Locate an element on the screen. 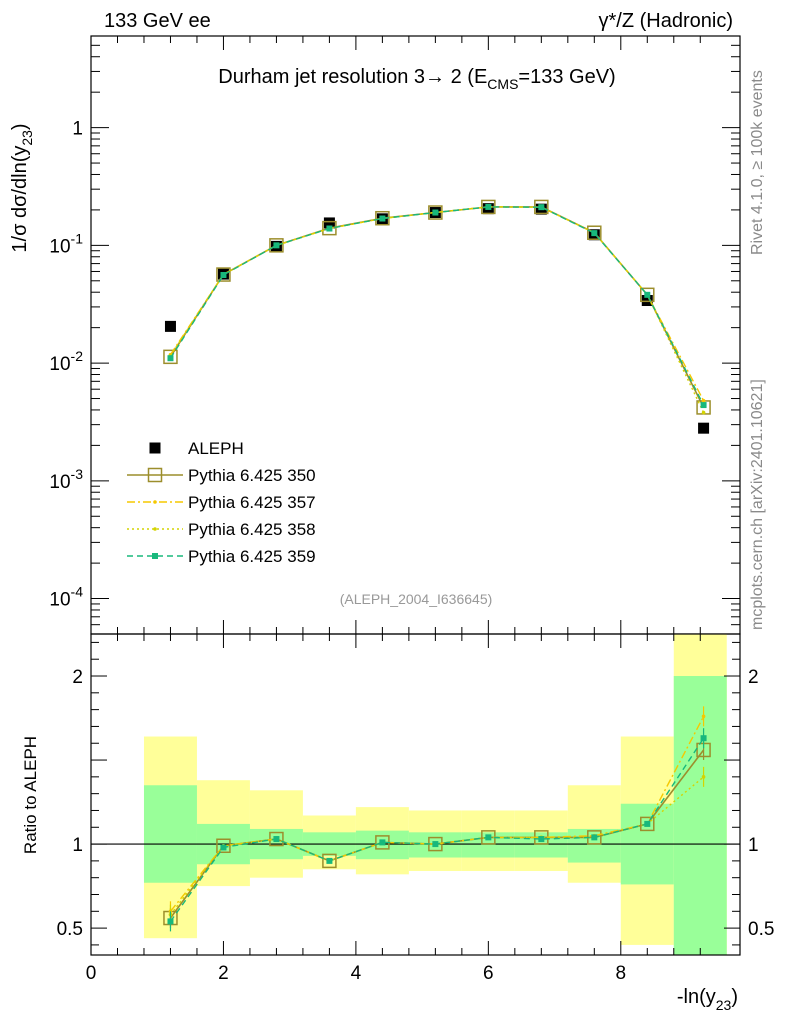 Image resolution: width=786 pixels, height=1024 pixels. legend-label: Pythia 6.425 357 is located at coordinates (252, 502).